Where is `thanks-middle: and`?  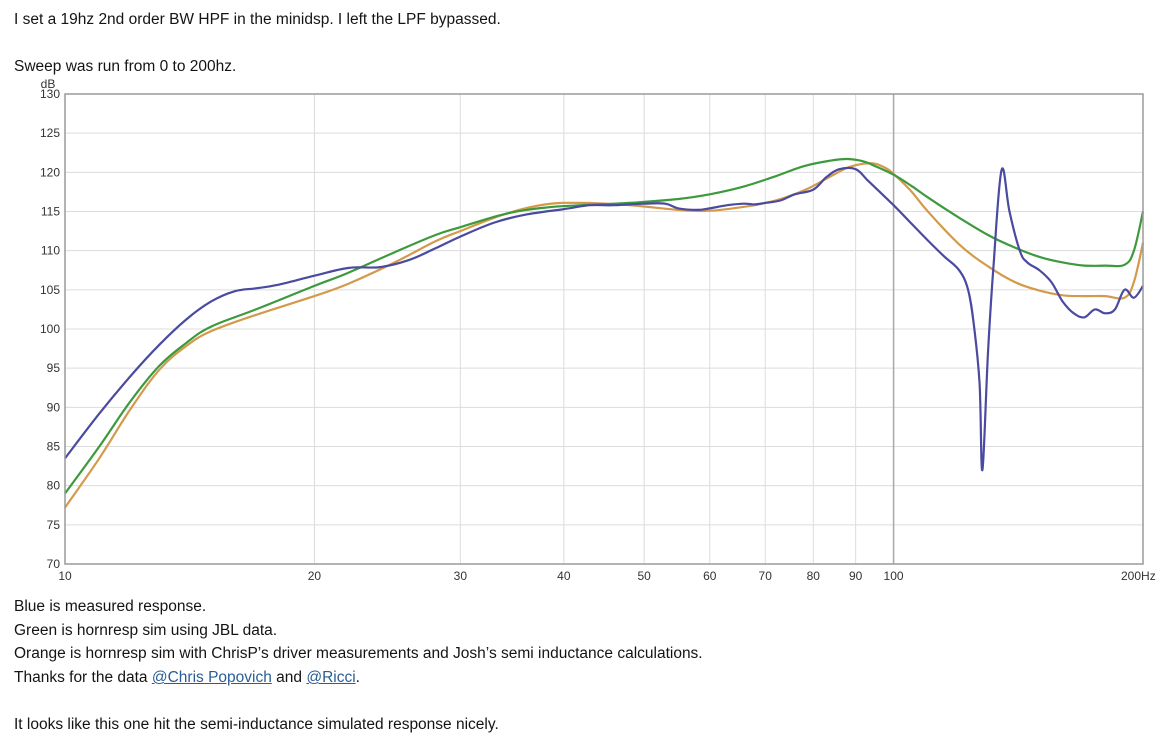
thanks-middle: and is located at coordinates (289, 677).